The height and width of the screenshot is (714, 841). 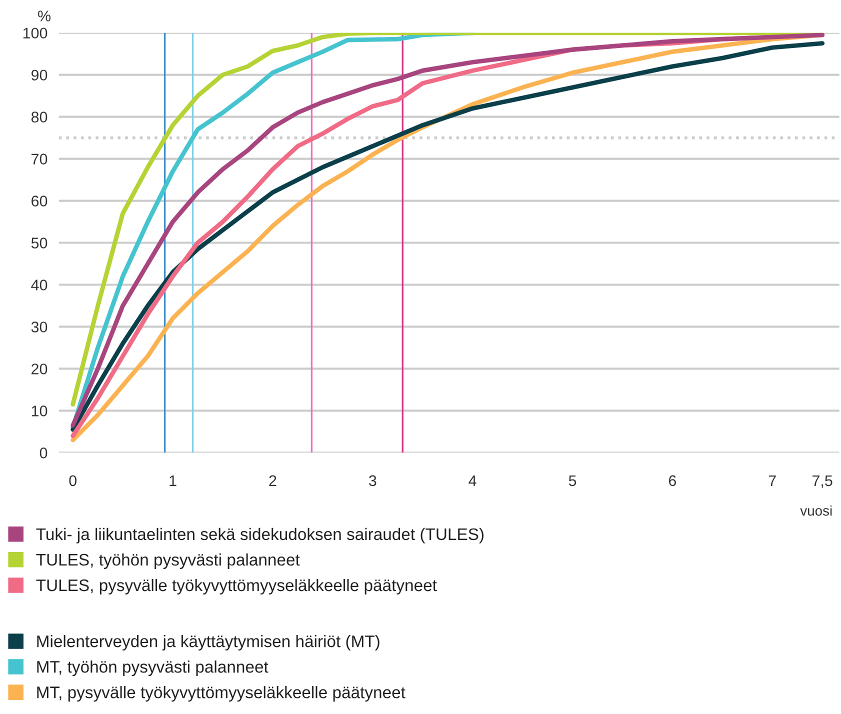 What do you see at coordinates (44, 16) in the screenshot?
I see `y-axis-title: %` at bounding box center [44, 16].